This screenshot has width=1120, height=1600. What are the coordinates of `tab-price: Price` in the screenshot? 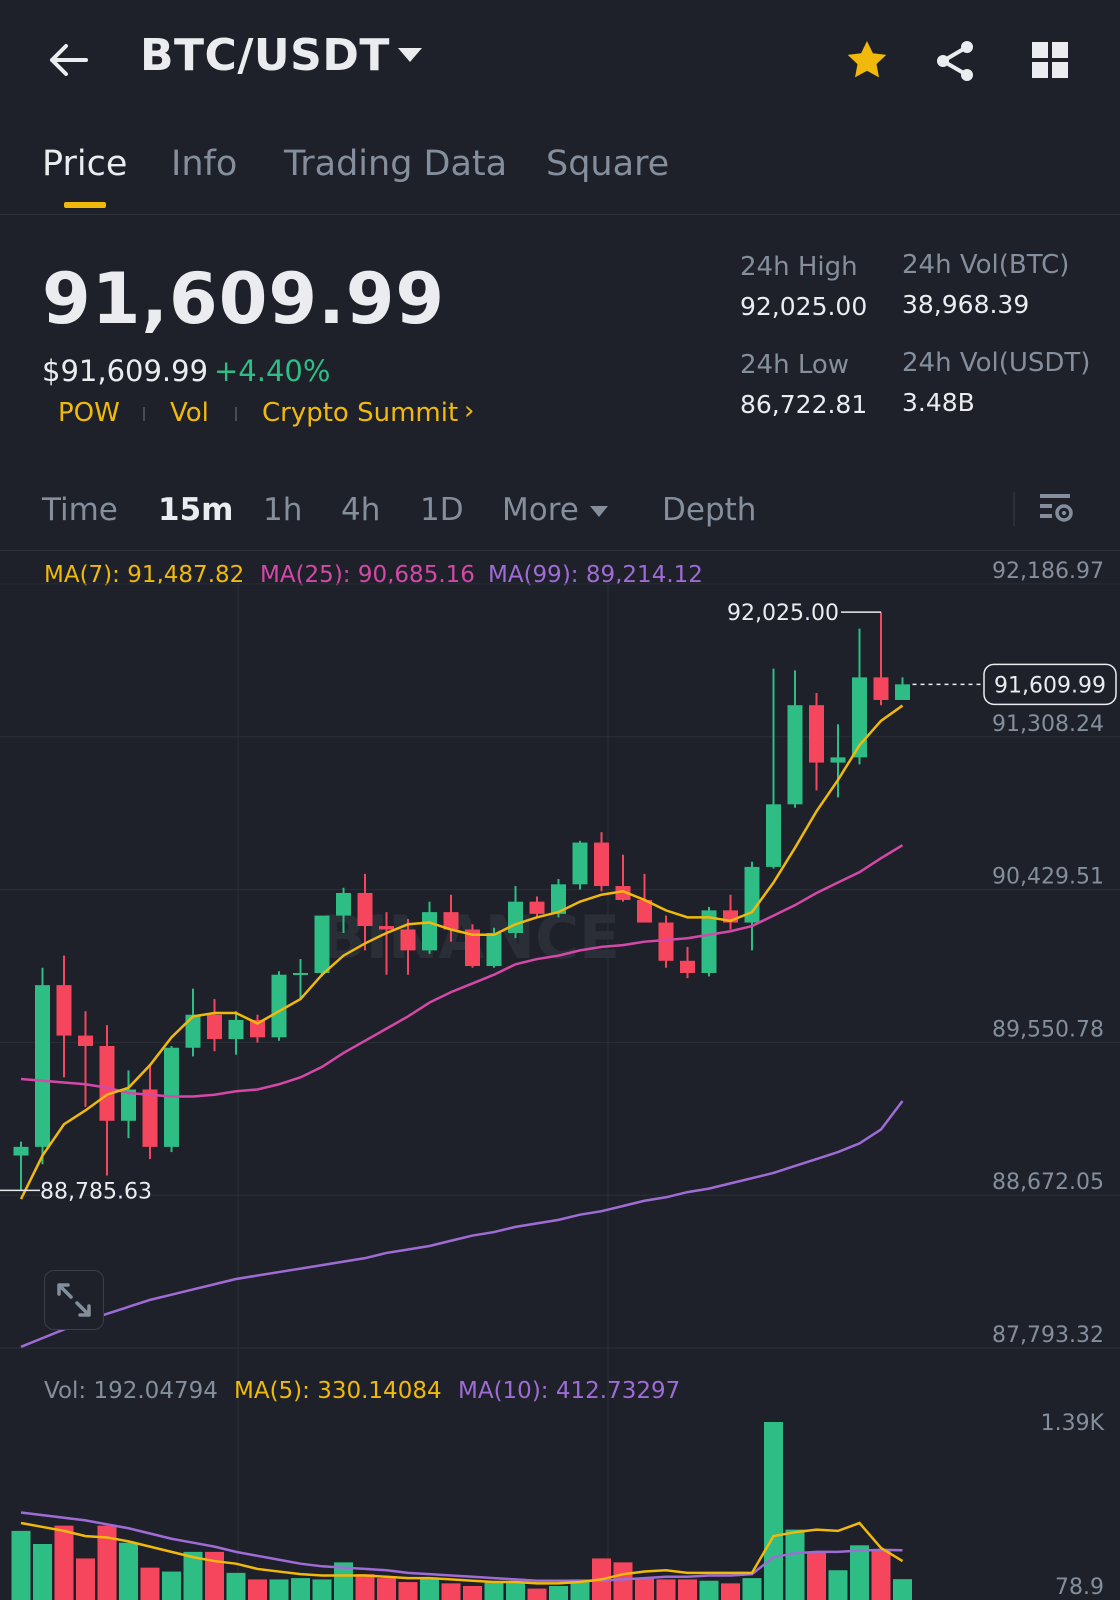 It's located at (85, 164).